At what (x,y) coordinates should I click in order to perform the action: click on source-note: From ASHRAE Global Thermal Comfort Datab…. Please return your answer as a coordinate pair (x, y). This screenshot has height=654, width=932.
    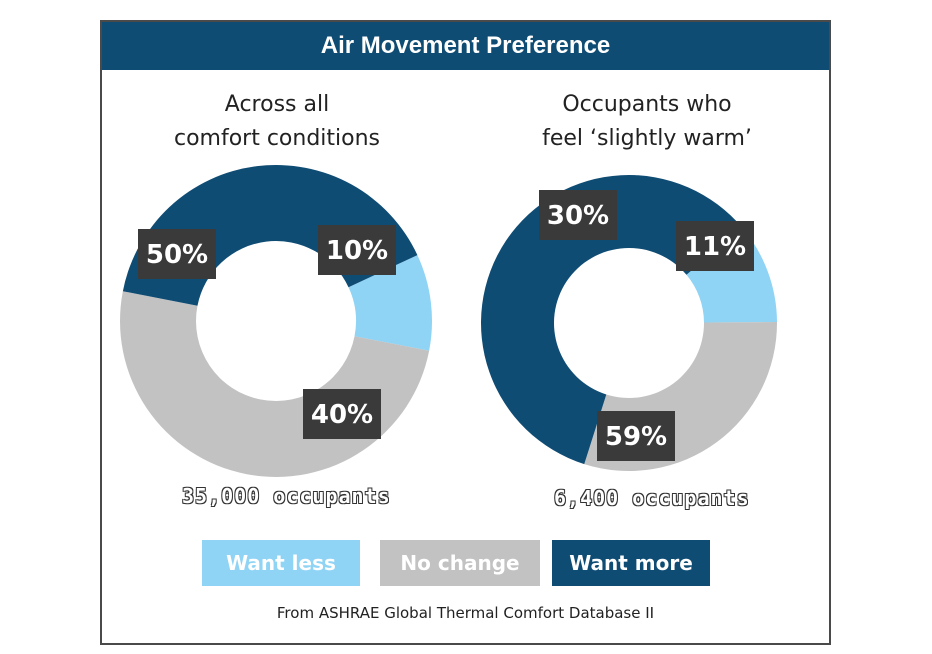
    Looking at the image, I should click on (465, 613).